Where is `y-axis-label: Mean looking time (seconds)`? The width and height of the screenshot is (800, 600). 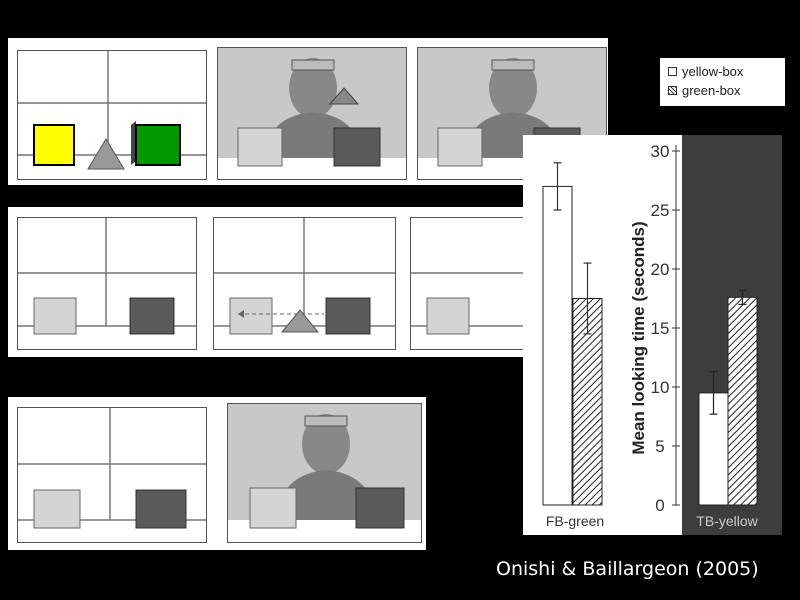
y-axis-label: Mean looking time (seconds) is located at coordinates (638, 337).